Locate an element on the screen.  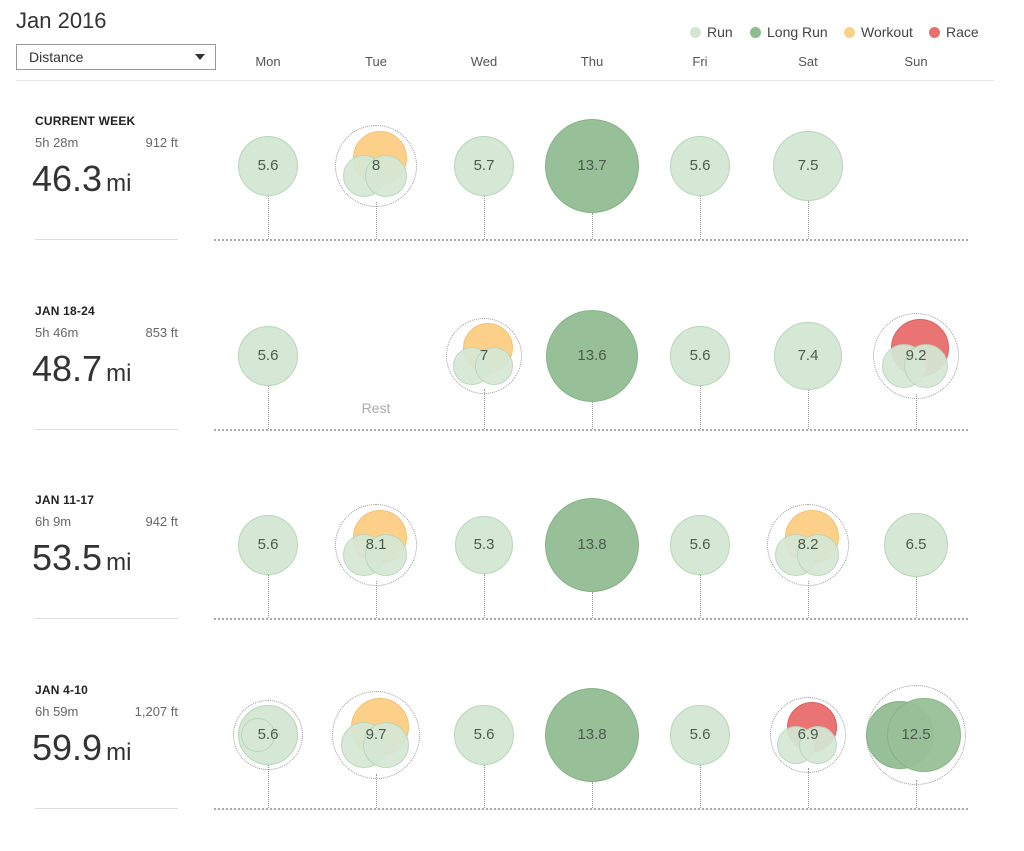
day-distance-value: 13.6 is located at coordinates (592, 355).